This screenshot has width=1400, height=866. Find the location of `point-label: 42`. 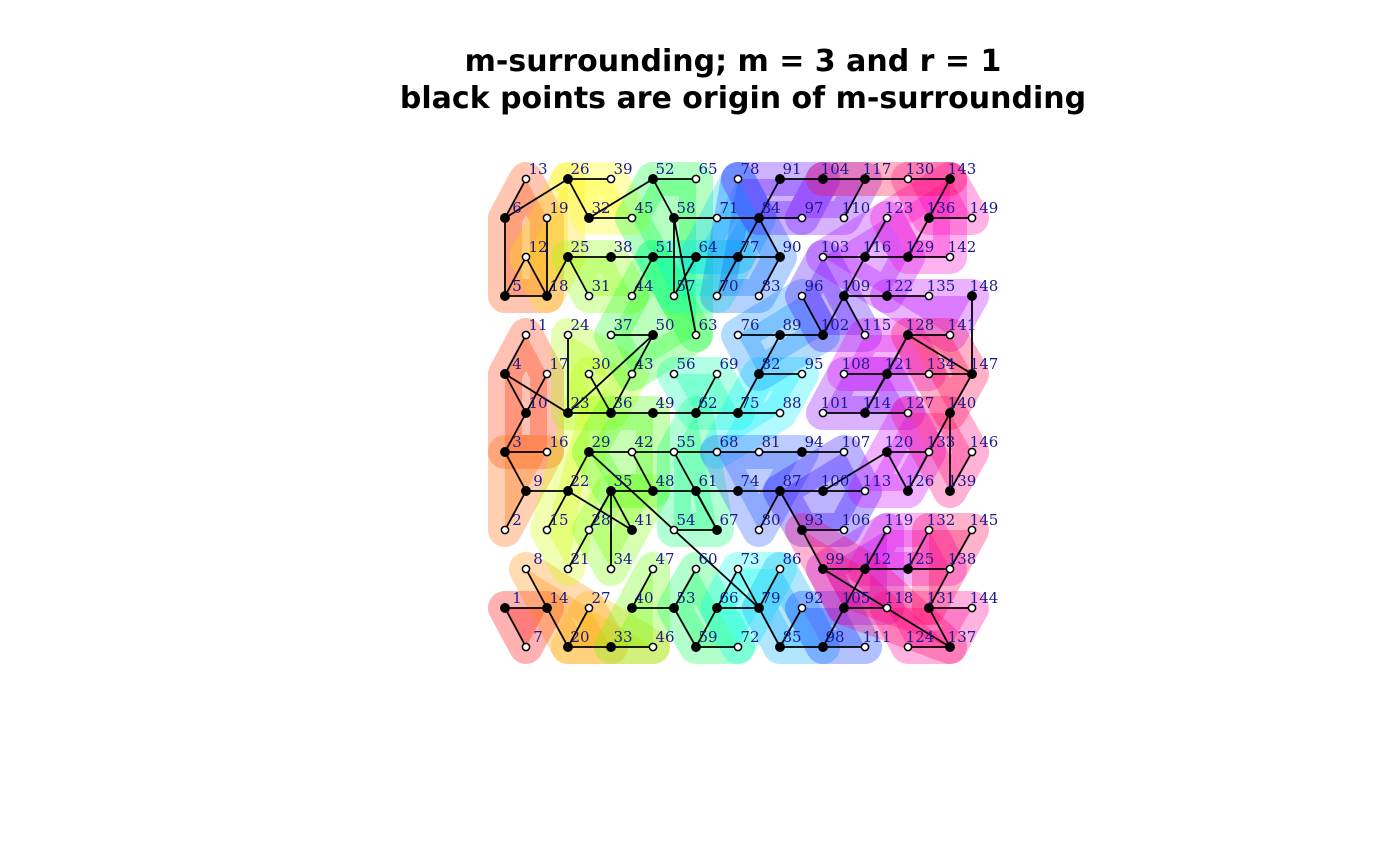

point-label: 42 is located at coordinates (643, 442).